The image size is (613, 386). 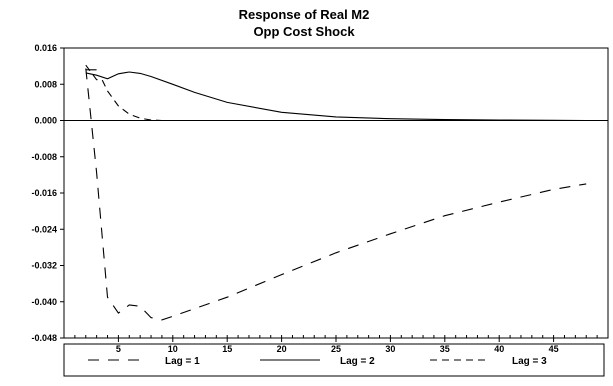 I want to click on y-tick-label: -0.016, so click(x=44, y=193).